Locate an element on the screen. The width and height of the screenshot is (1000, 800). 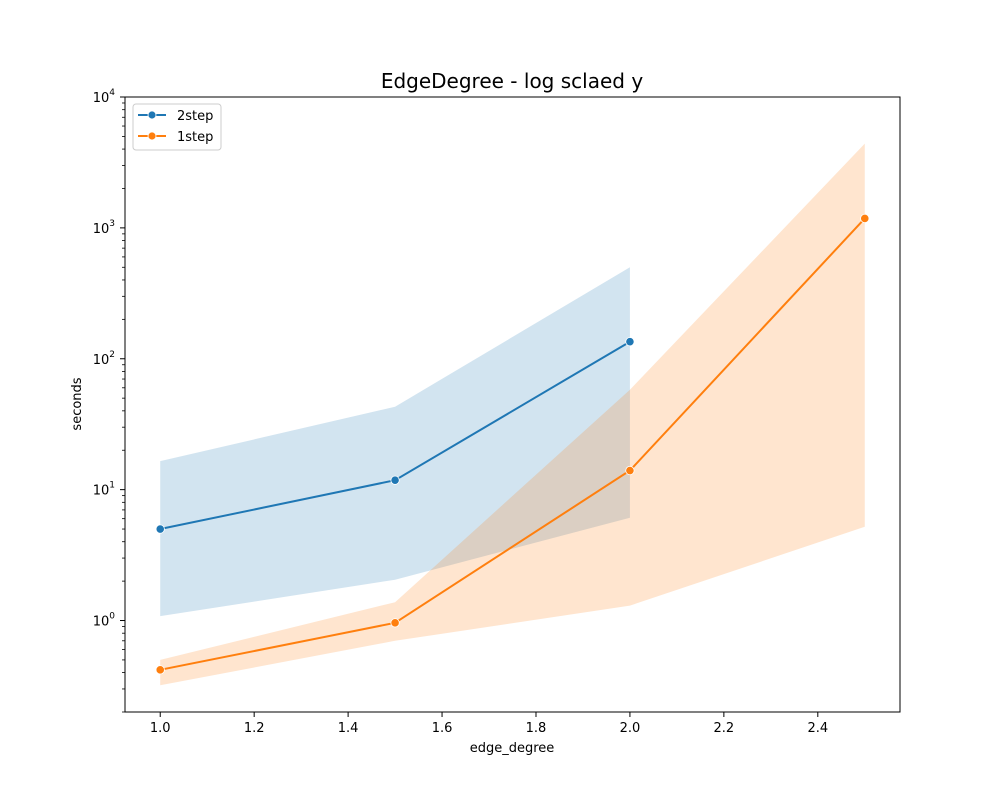
y-tick-label: 10⁰ is located at coordinates (104, 621).